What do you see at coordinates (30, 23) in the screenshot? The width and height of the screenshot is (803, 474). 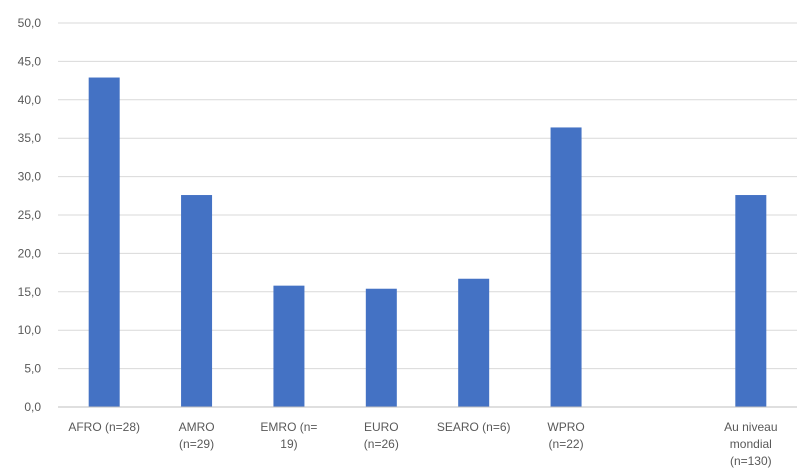 I see `y-tick-label: 50,0` at bounding box center [30, 23].